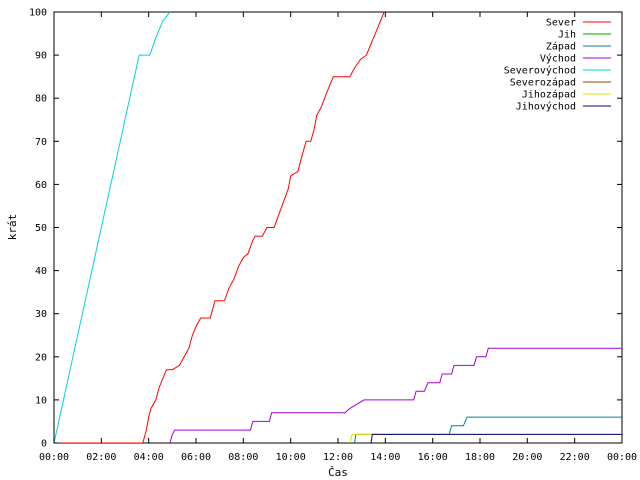 The height and width of the screenshot is (480, 640). I want to click on legend-label: Jihozápad, so click(549, 95).